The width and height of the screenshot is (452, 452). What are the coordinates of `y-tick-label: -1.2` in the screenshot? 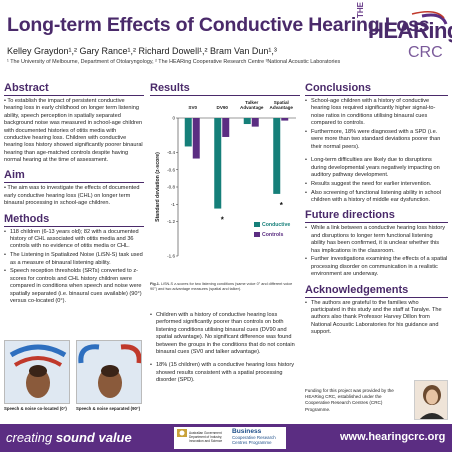 It's located at (171, 221).